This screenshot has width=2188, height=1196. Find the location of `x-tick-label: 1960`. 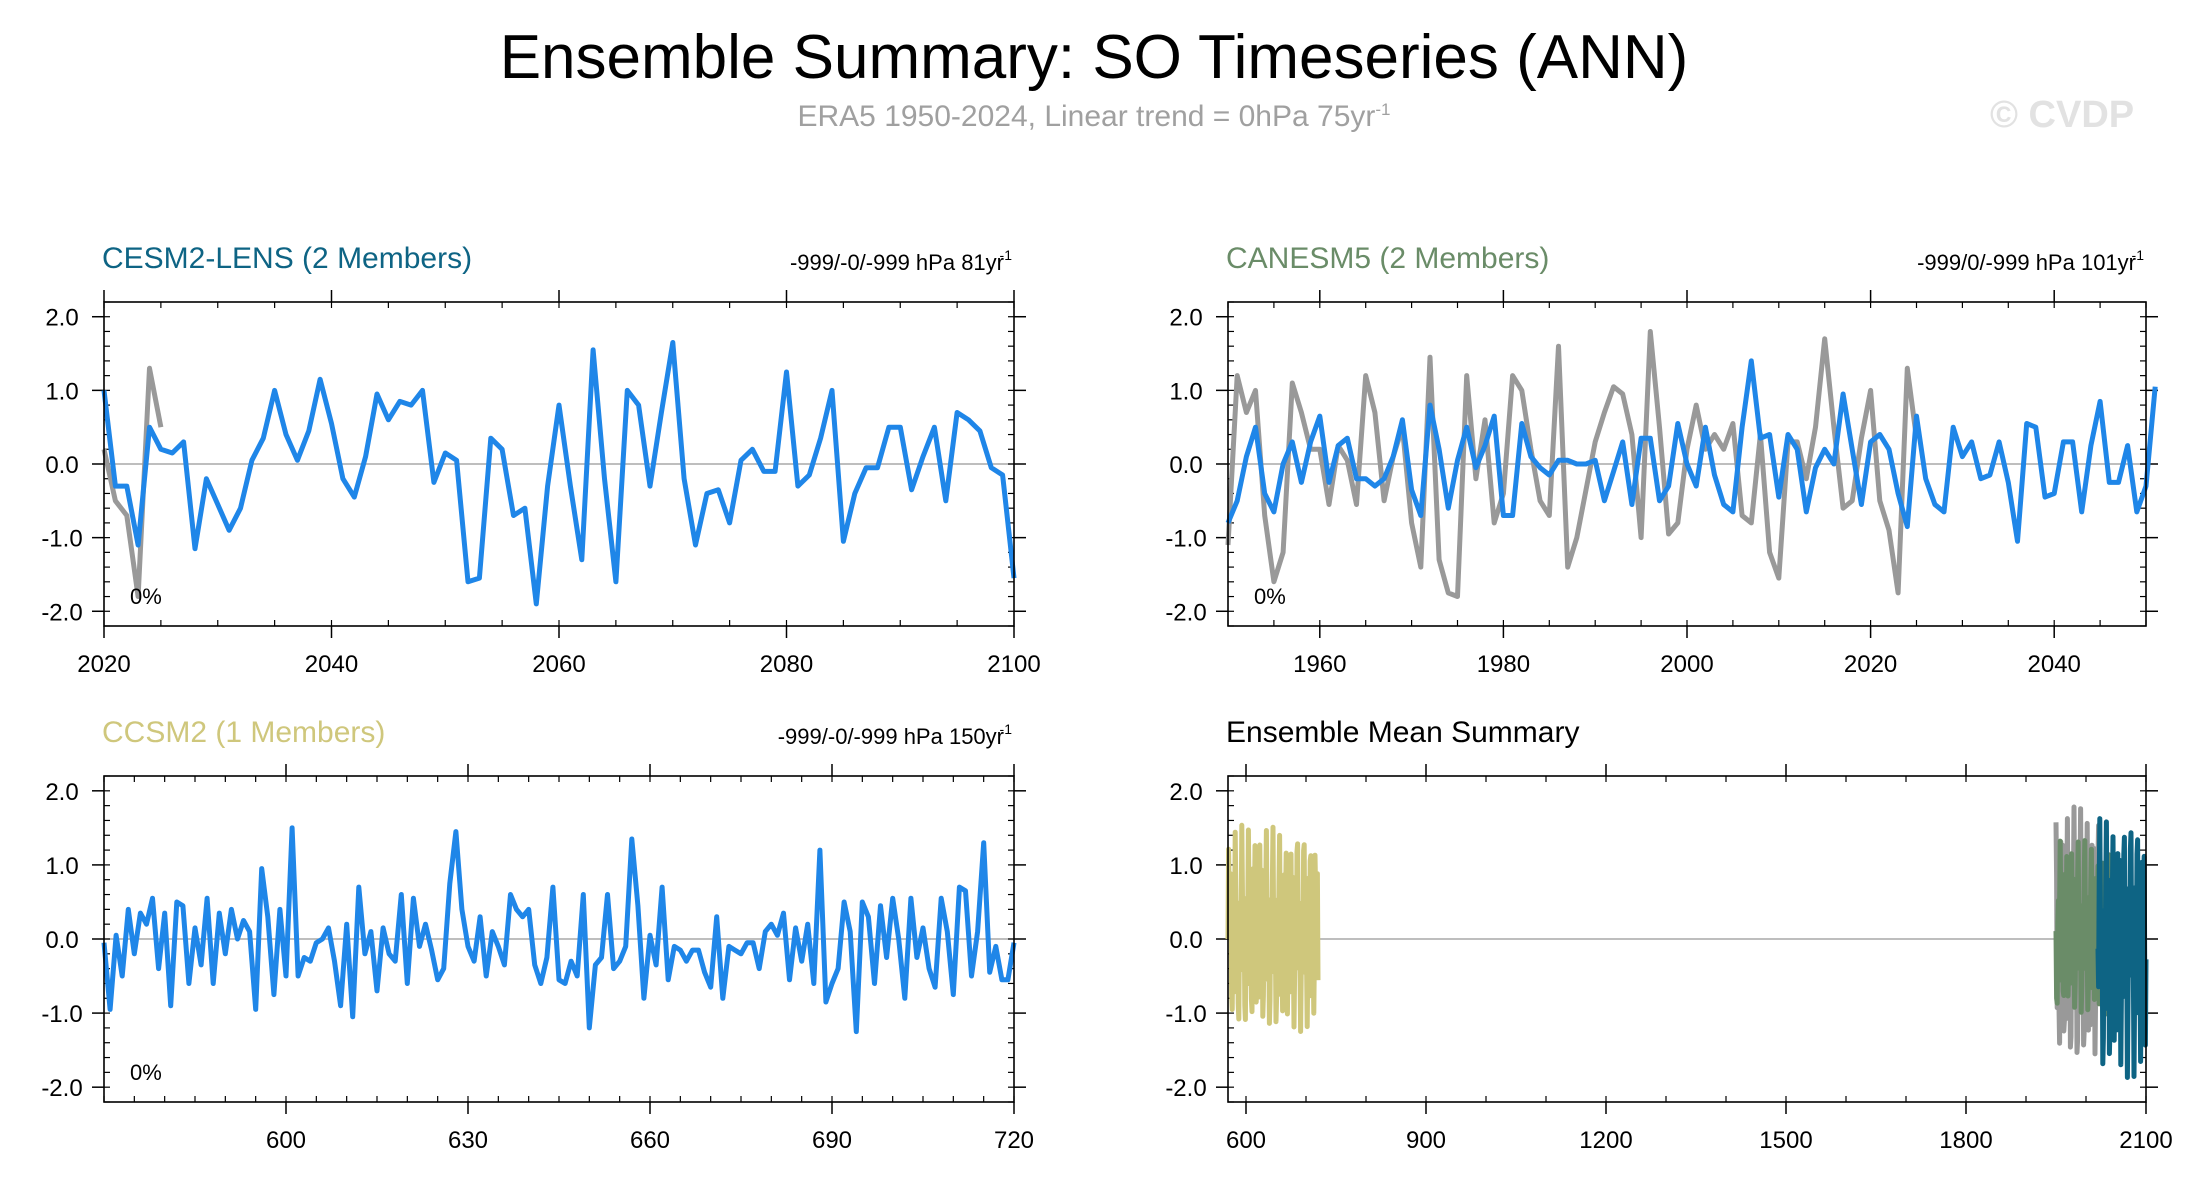

x-tick-label: 1960 is located at coordinates (1319, 664).